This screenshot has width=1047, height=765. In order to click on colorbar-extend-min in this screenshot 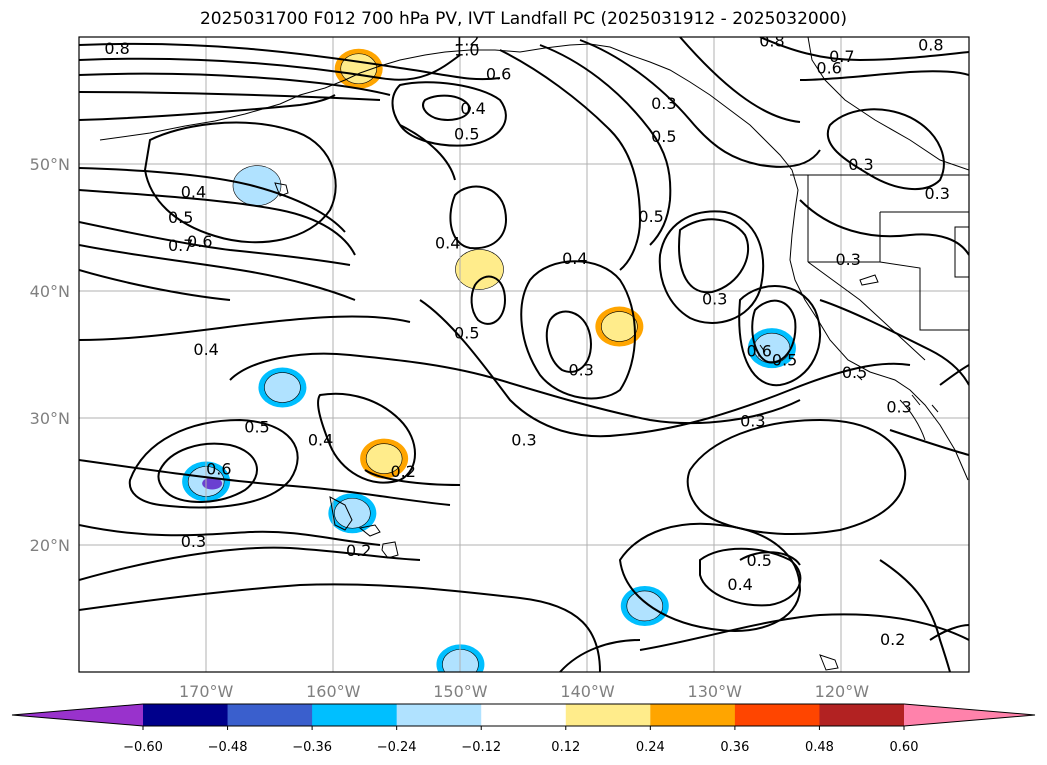, I will do `click(77, 715)`.